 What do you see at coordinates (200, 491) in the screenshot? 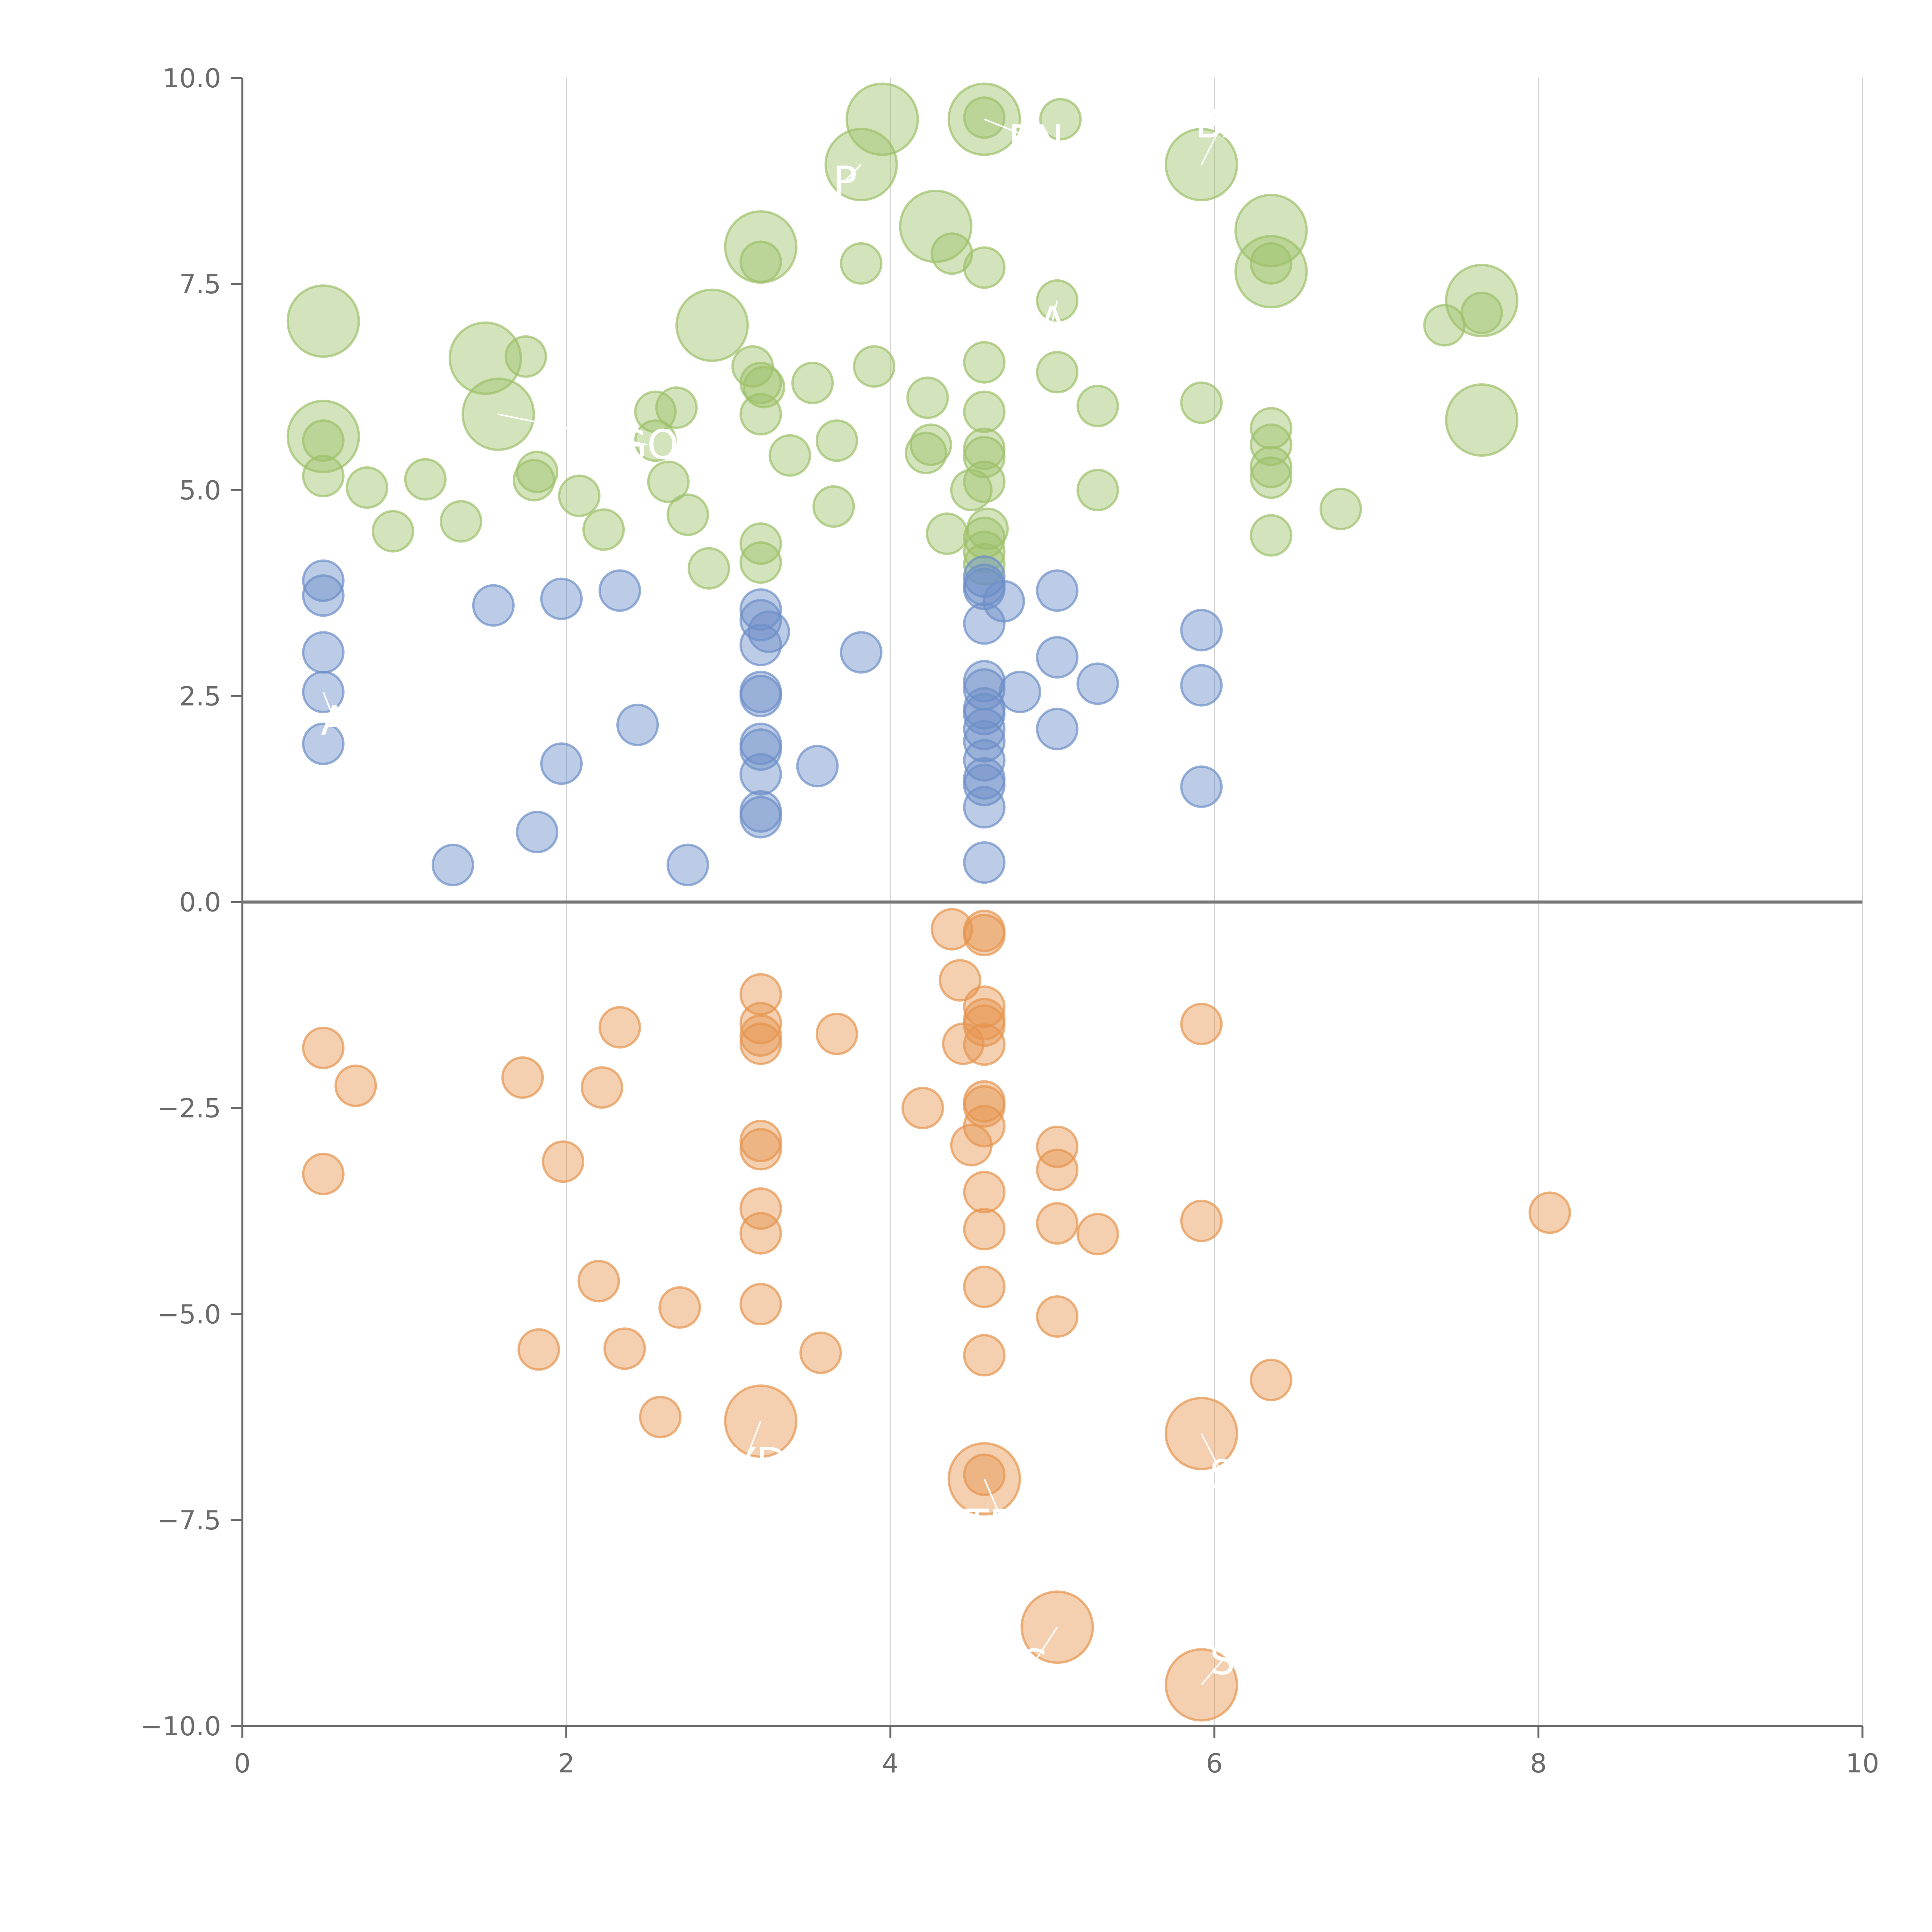
I see `y-tick-label: 5.0` at bounding box center [200, 491].